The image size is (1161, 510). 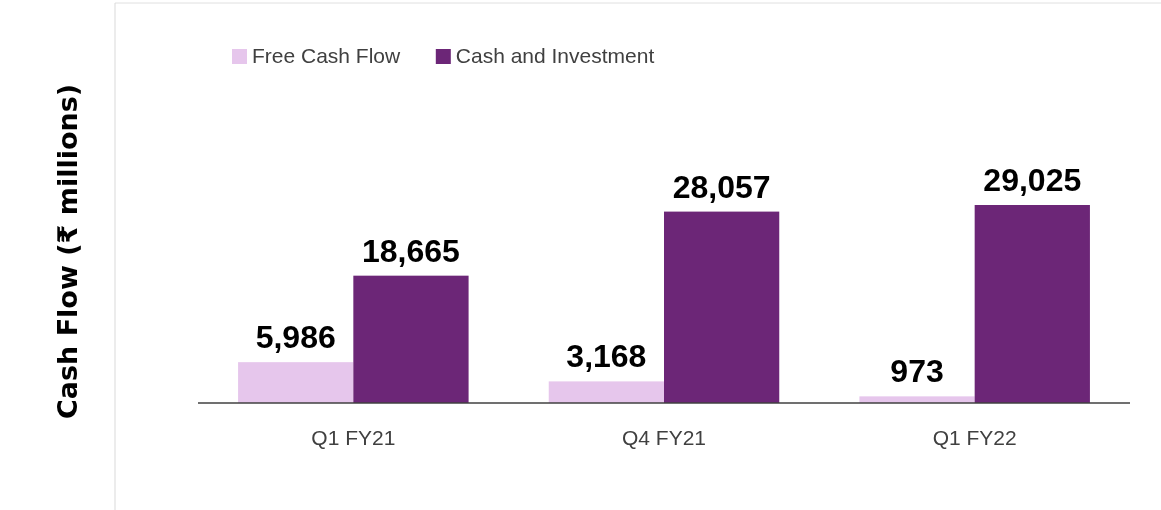 What do you see at coordinates (606, 356) in the screenshot?
I see `data-label: 3,168` at bounding box center [606, 356].